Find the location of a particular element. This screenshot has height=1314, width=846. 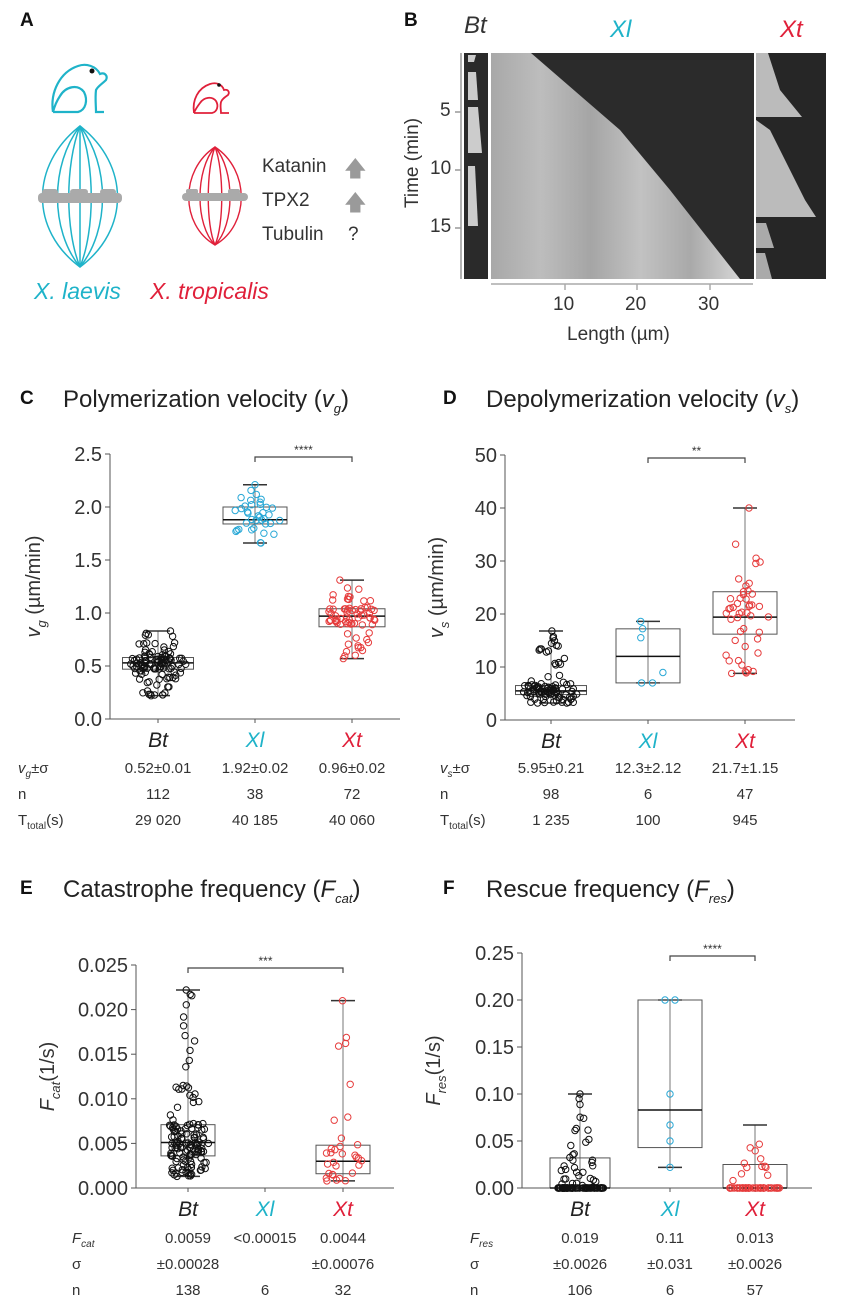

stats-cell: 32 is located at coordinates (343, 1290).